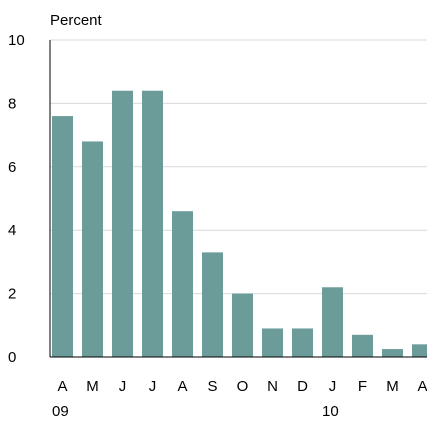 The height and width of the screenshot is (421, 427). What do you see at coordinates (243, 386) in the screenshot?
I see `x-tick-label: O` at bounding box center [243, 386].